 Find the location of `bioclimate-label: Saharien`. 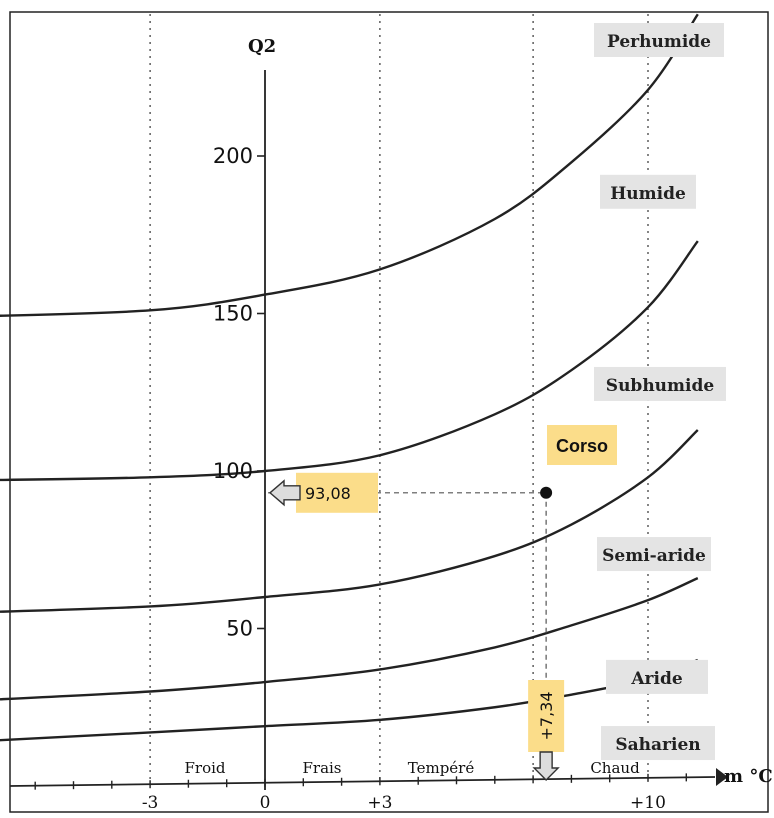

bioclimate-label: Saharien is located at coordinates (657, 745).